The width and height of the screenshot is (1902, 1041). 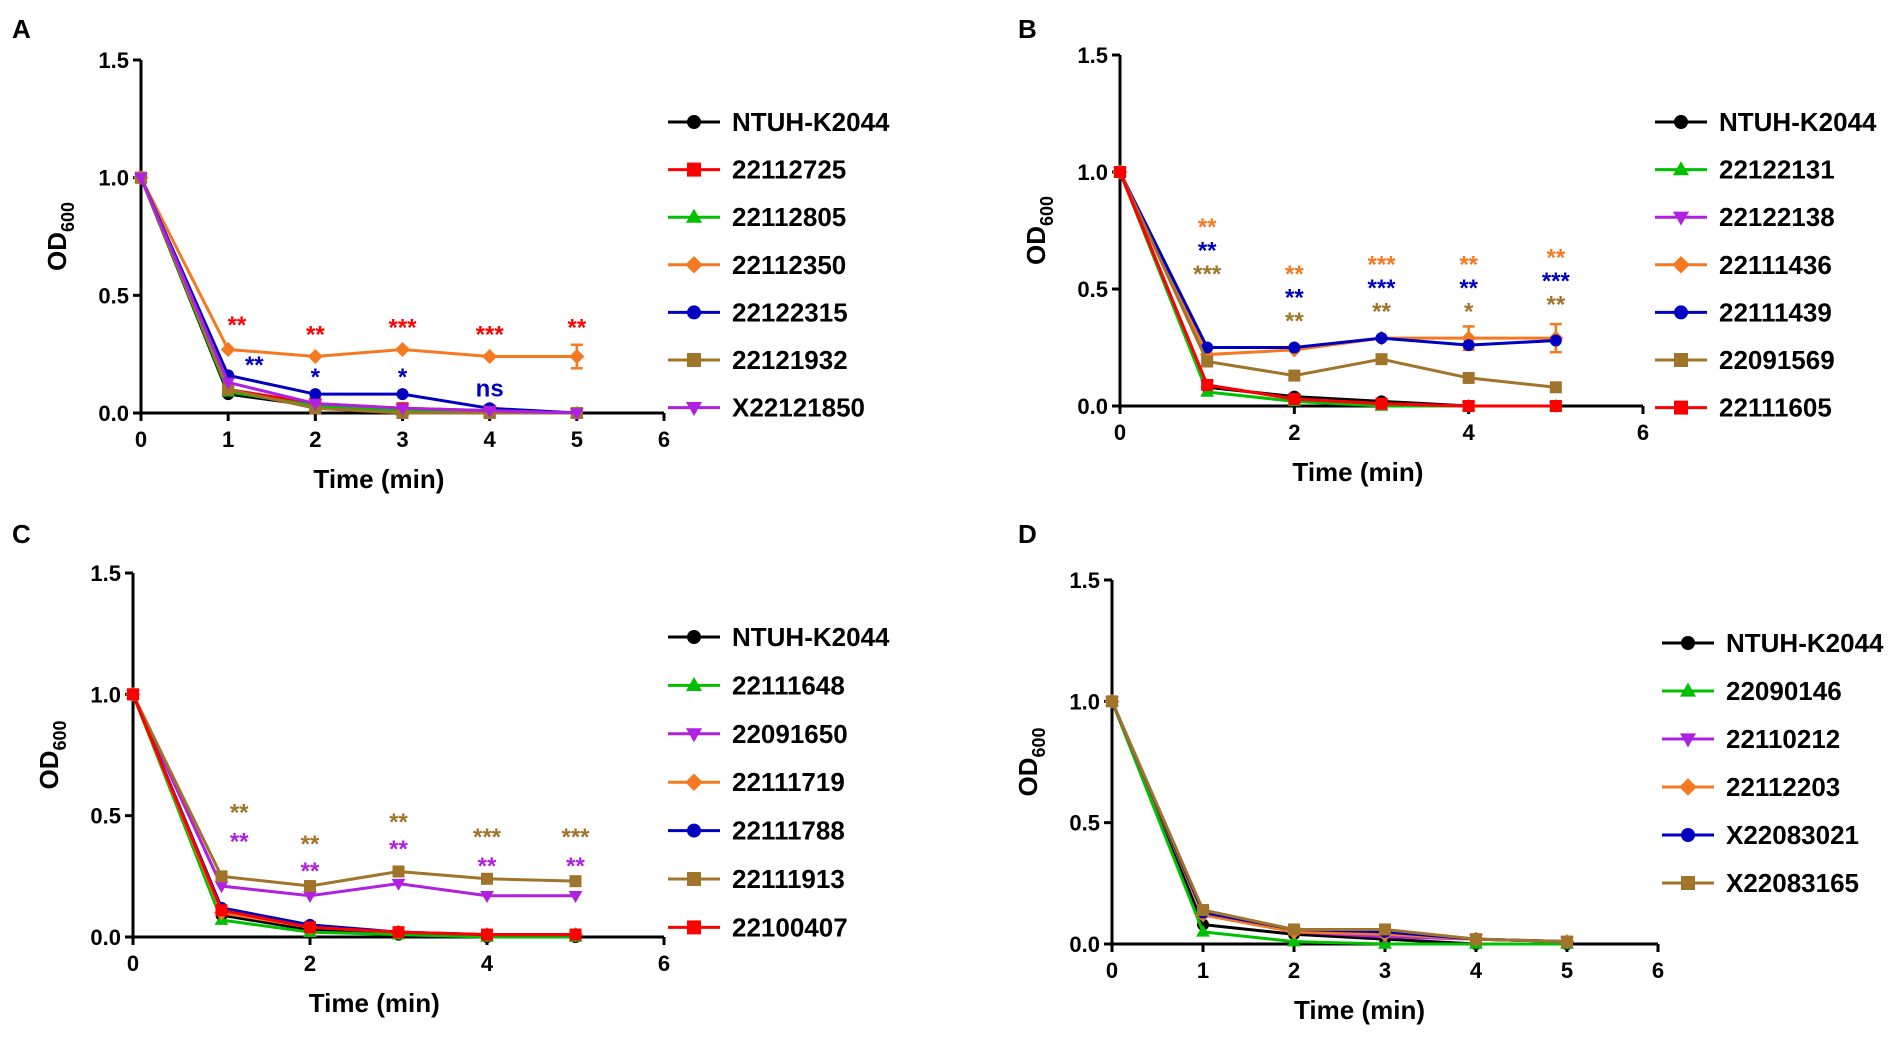 I want to click on x-tick-label: 5, so click(x=577, y=439).